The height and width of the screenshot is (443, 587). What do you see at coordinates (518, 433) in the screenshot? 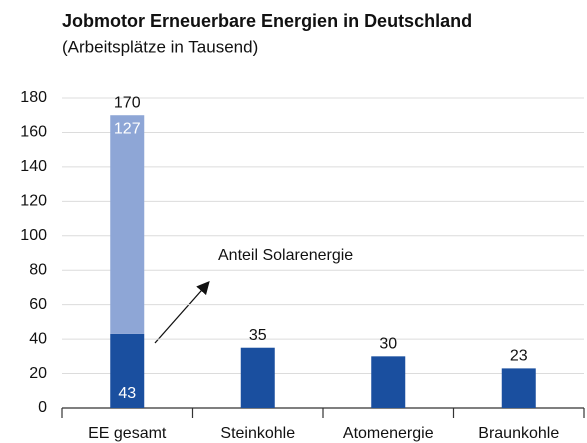
I see `x-tick-label: Braunkohle` at bounding box center [518, 433].